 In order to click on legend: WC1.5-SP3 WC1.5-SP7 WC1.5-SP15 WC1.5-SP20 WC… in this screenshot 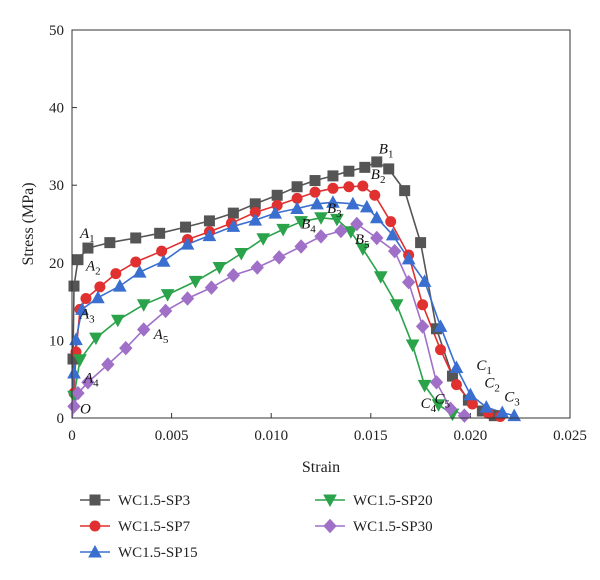, I will do `click(256, 527)`.